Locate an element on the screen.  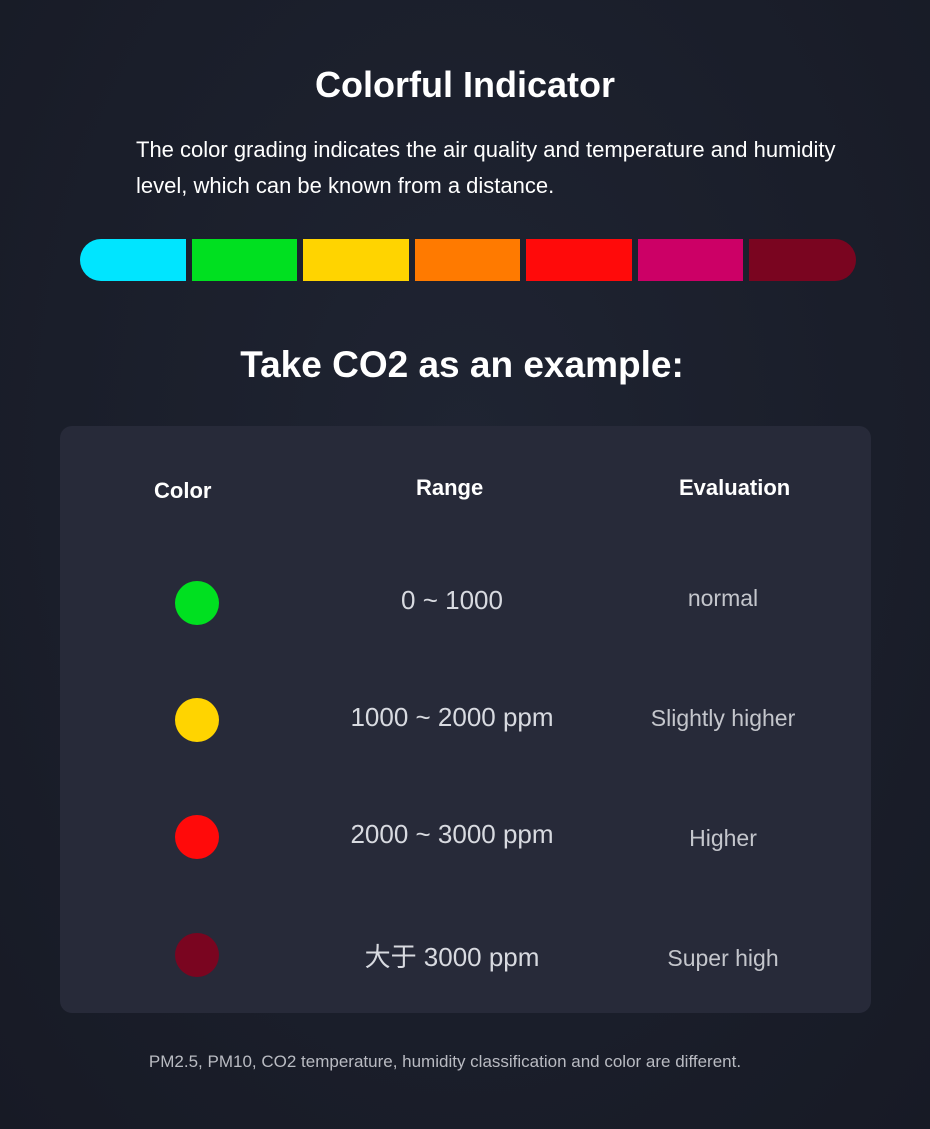
section-subtitle: Take CO2 as an example: is located at coordinates (462, 364).